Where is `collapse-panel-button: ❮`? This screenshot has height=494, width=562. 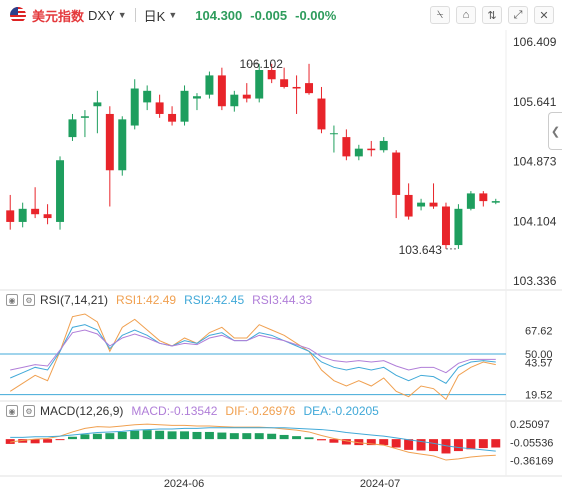 collapse-panel-button: ❮ is located at coordinates (555, 131).